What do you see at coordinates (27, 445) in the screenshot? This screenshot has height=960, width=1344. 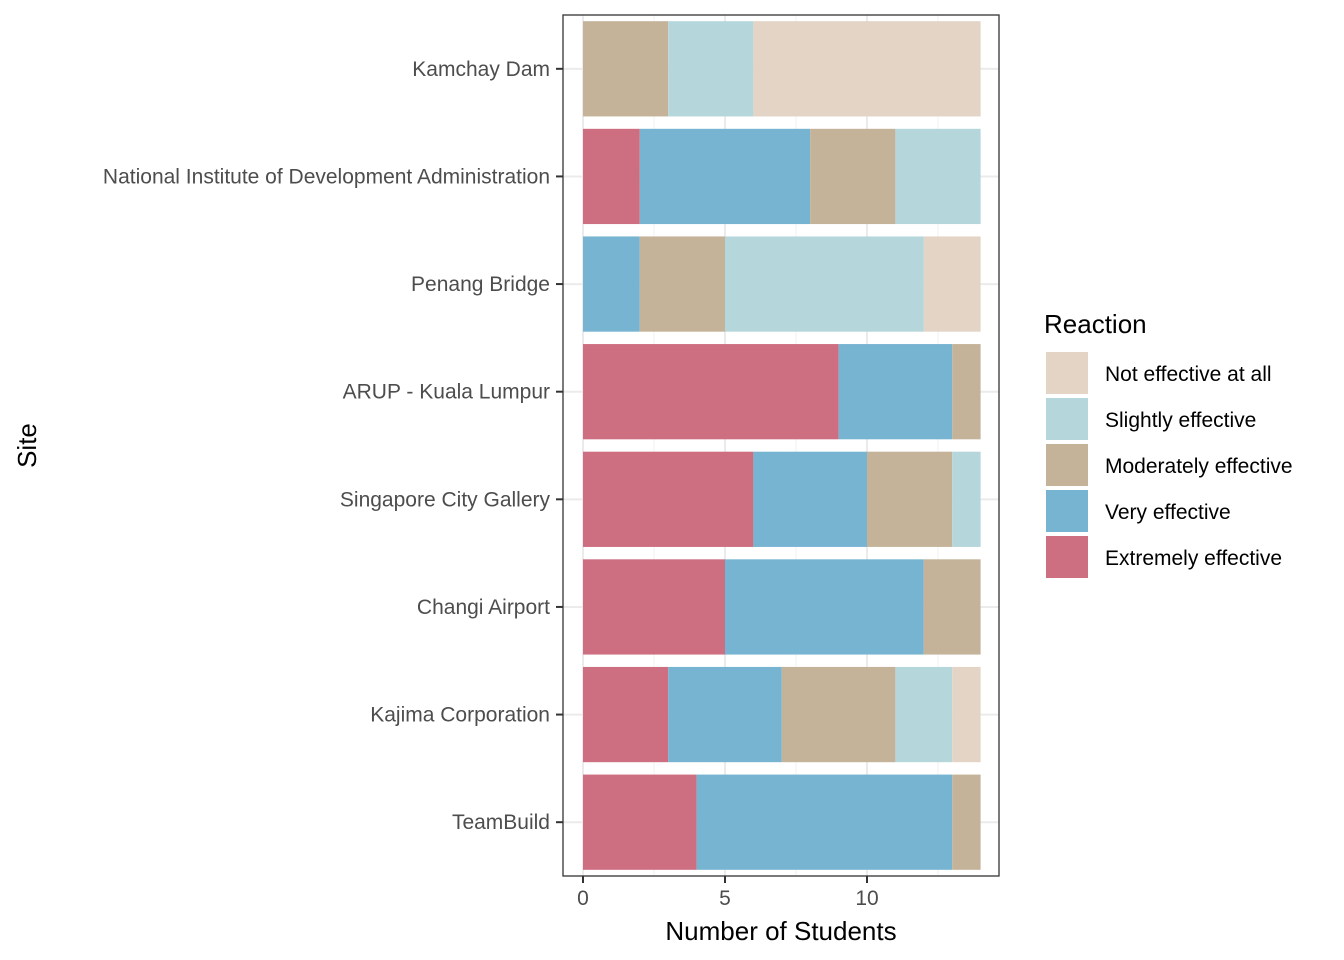 I see `y-axis-title: Site` at bounding box center [27, 445].